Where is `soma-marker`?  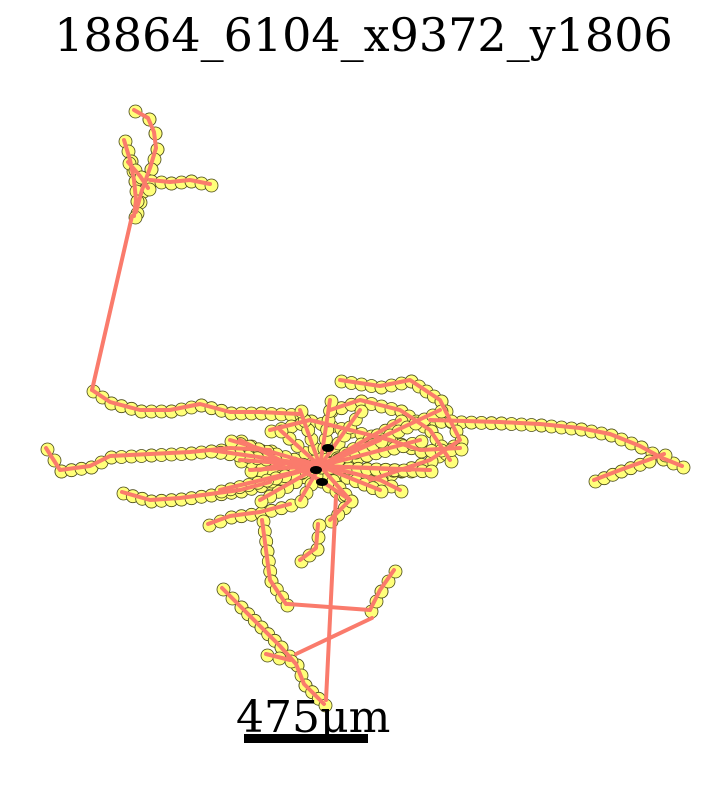 soma-marker is located at coordinates (322, 465).